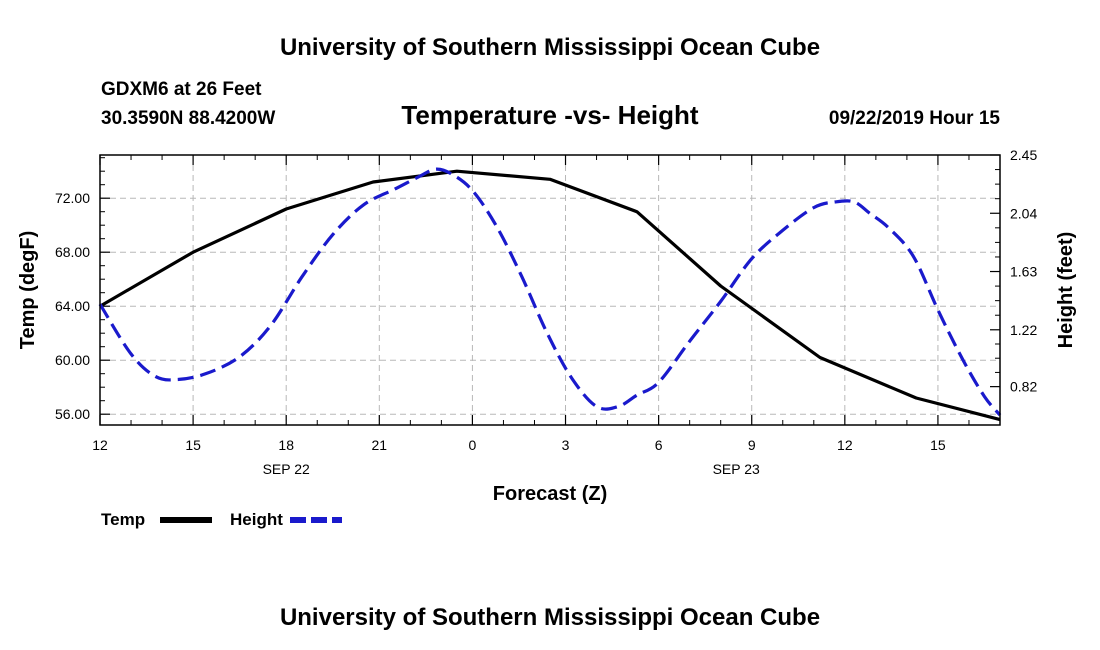  I want to click on x-date-label: SEP 23, so click(736, 469).